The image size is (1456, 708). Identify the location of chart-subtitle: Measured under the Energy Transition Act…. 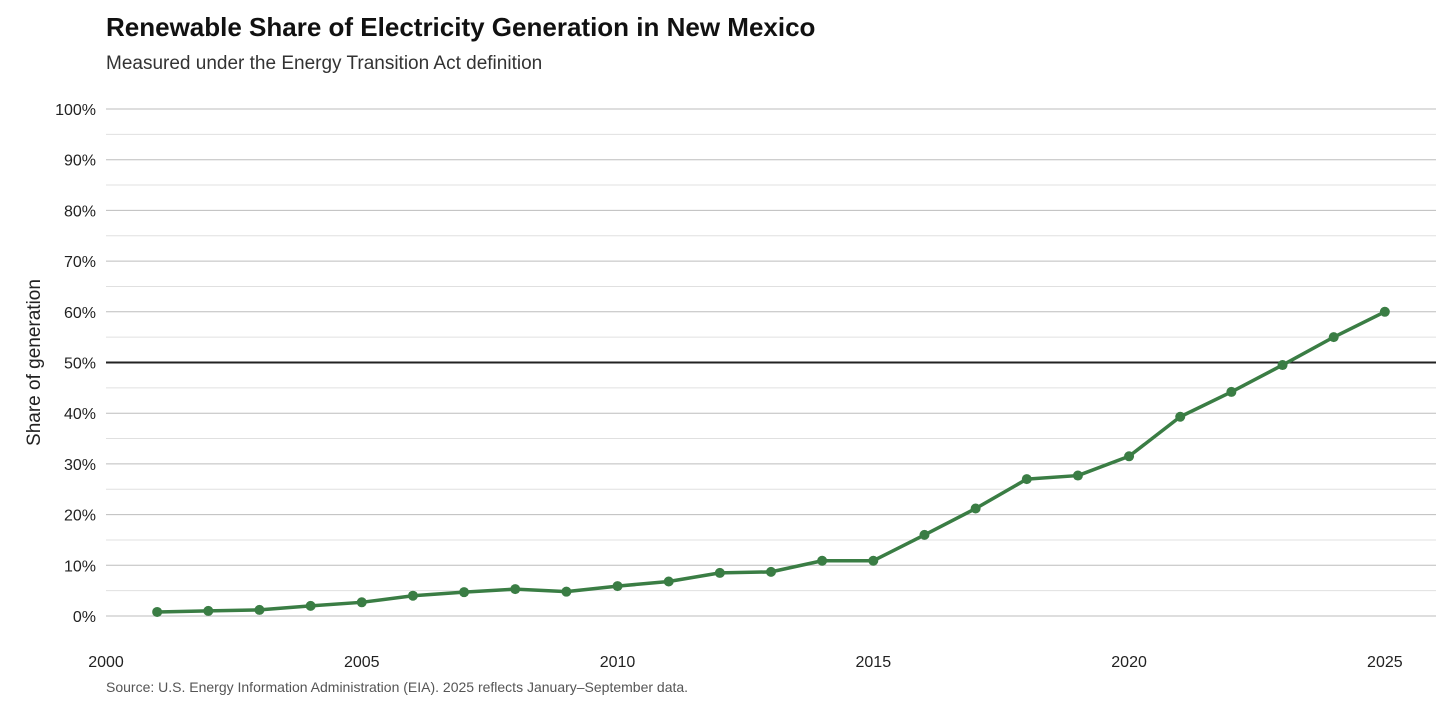
(324, 63).